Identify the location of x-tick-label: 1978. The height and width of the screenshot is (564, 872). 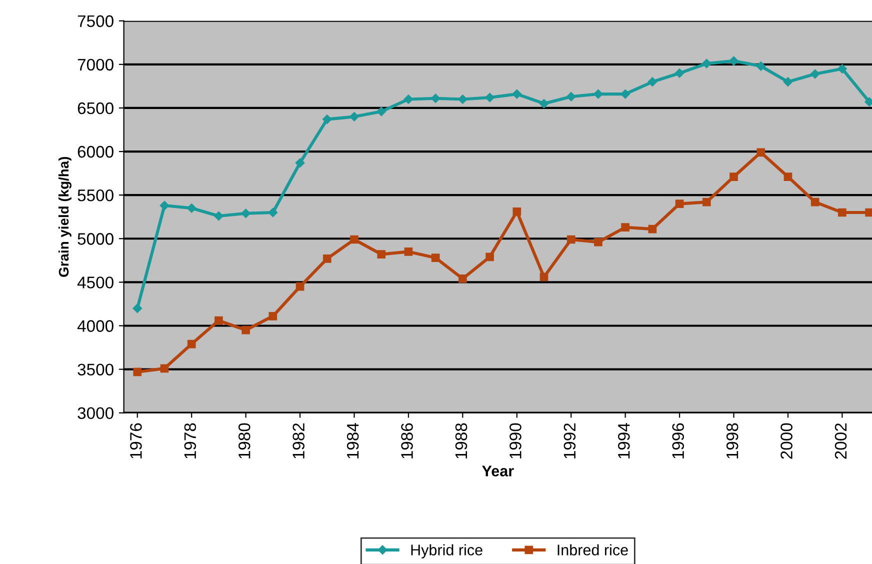
(190, 440).